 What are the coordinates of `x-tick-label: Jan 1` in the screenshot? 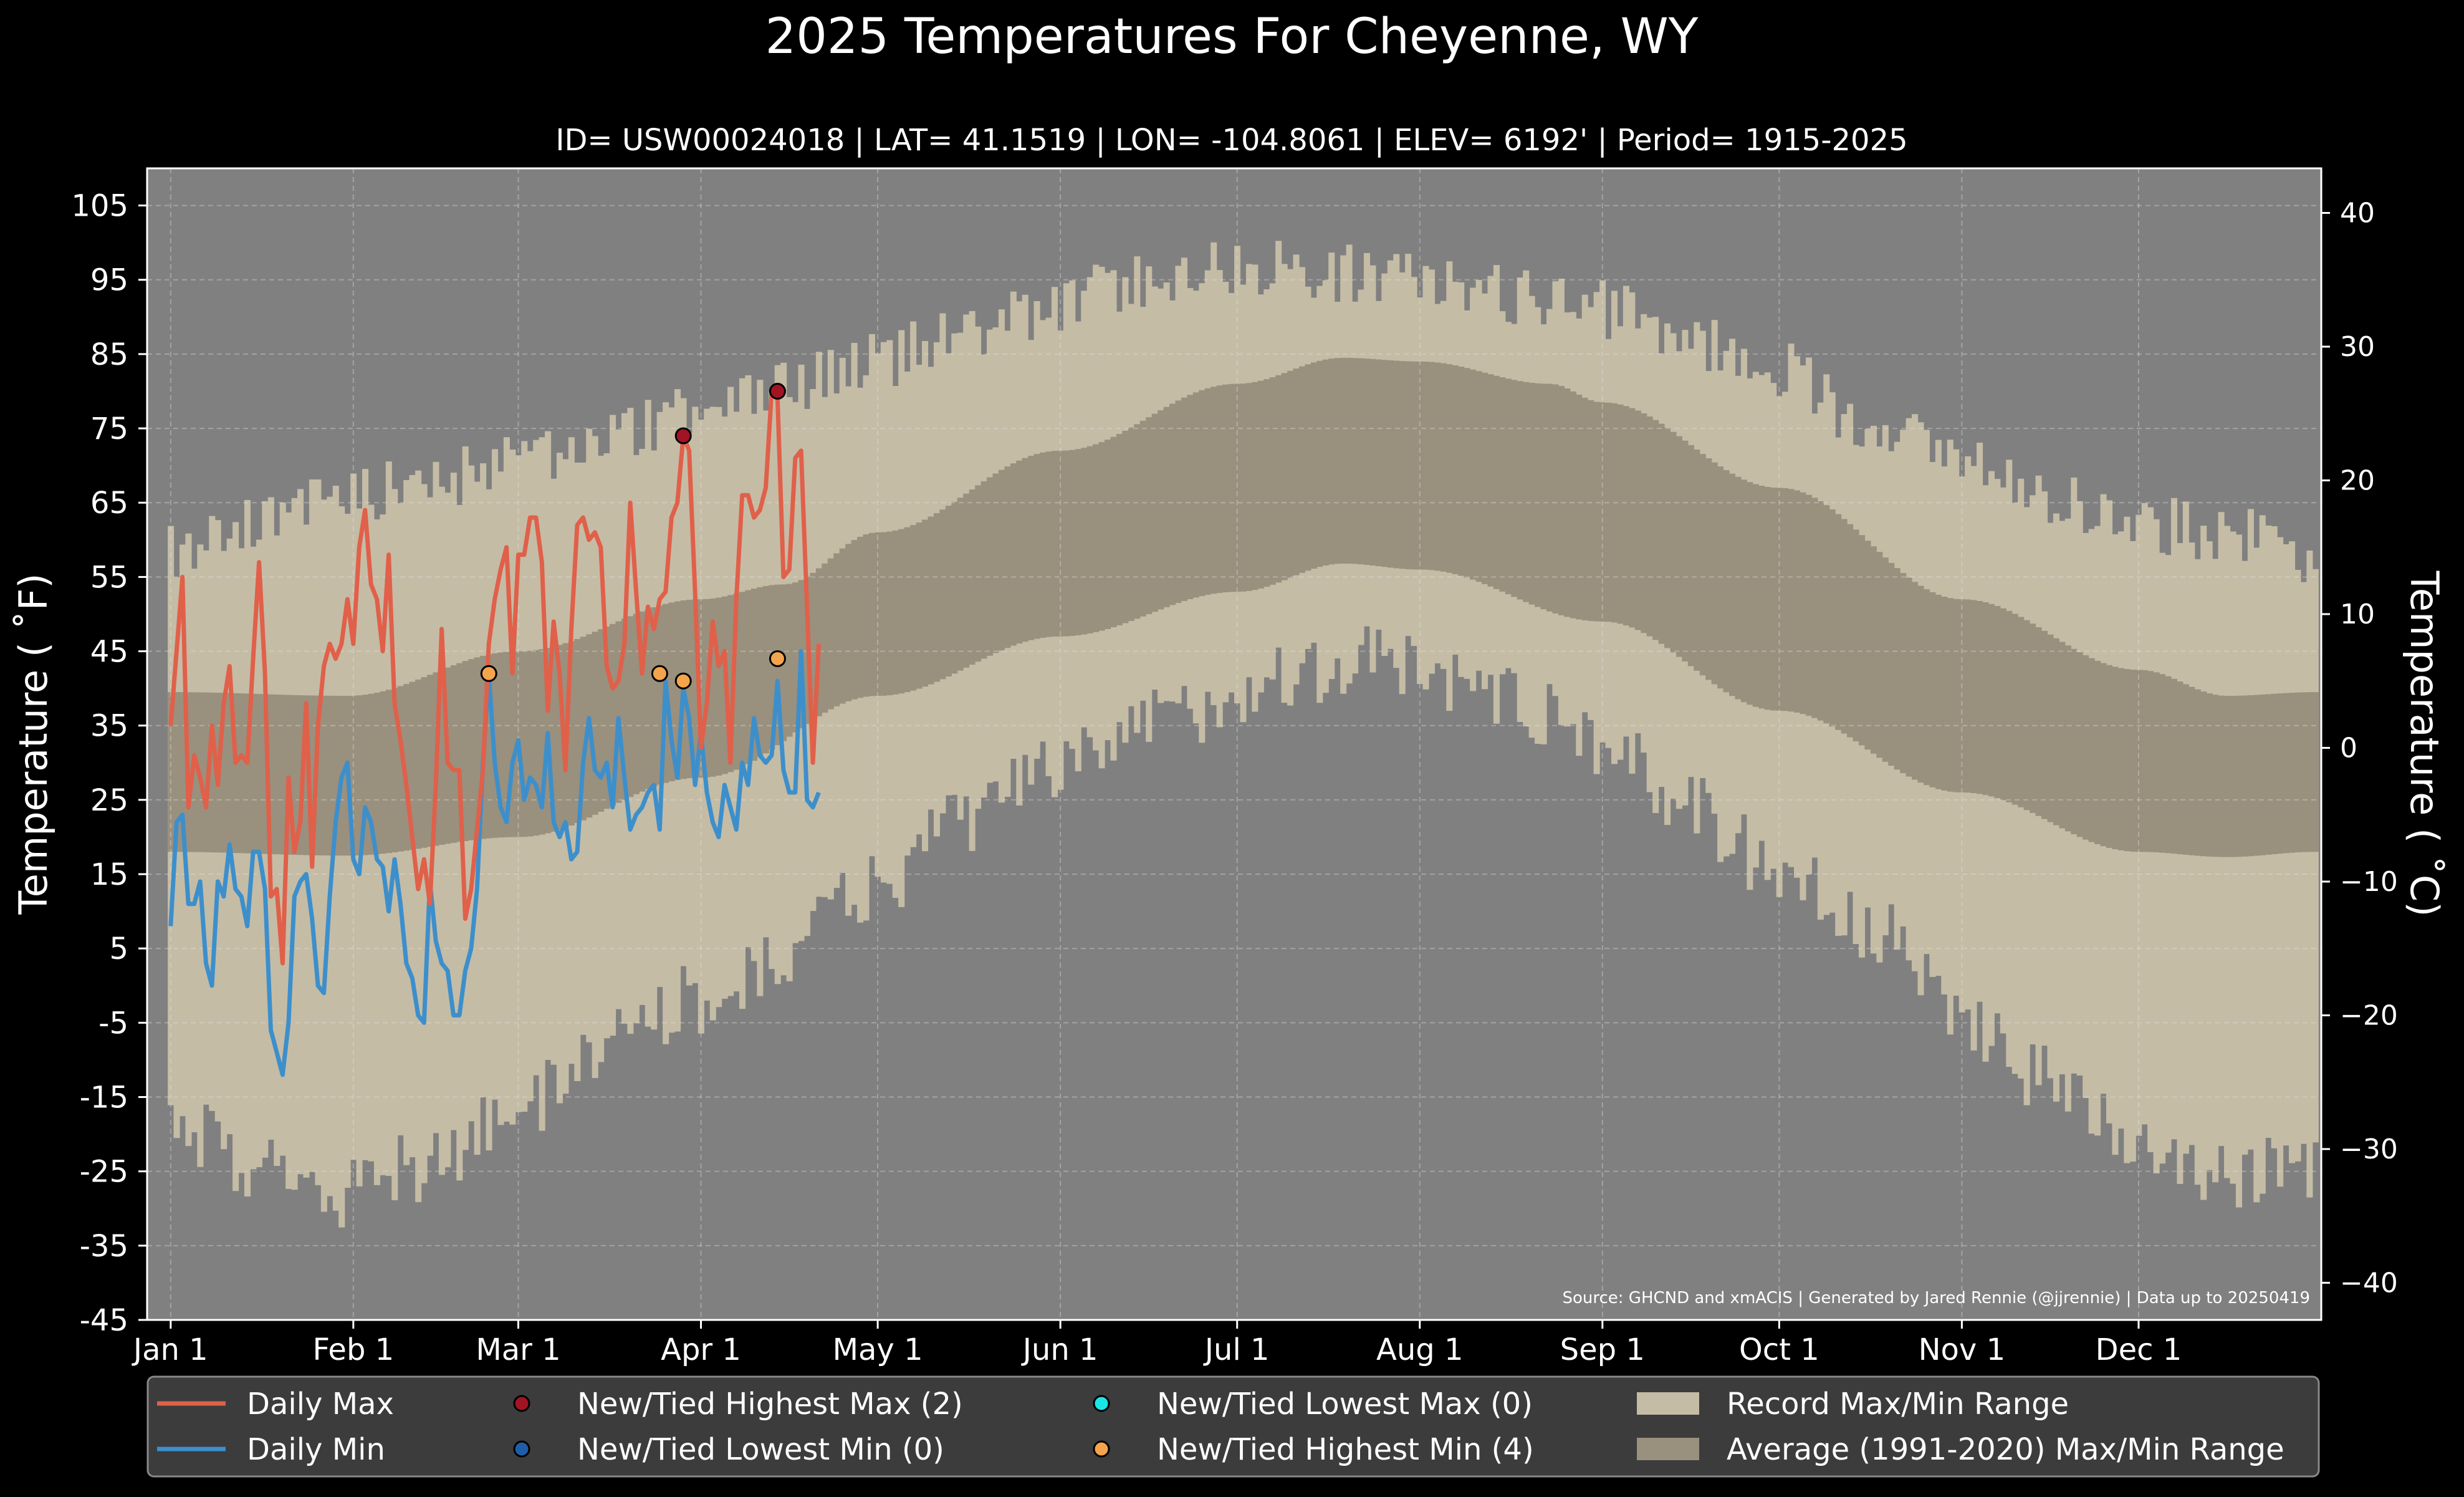 It's located at (170, 1349).